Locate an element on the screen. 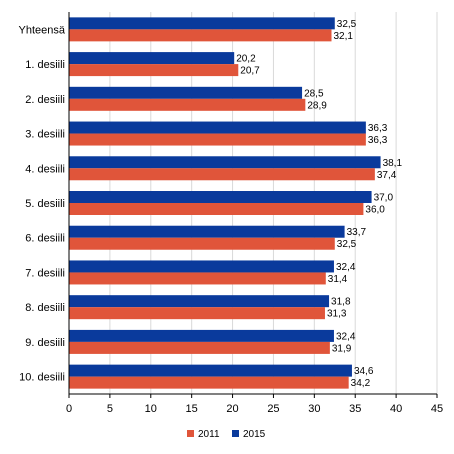 The width and height of the screenshot is (454, 454). category-label: 8. desiili is located at coordinates (45, 308).